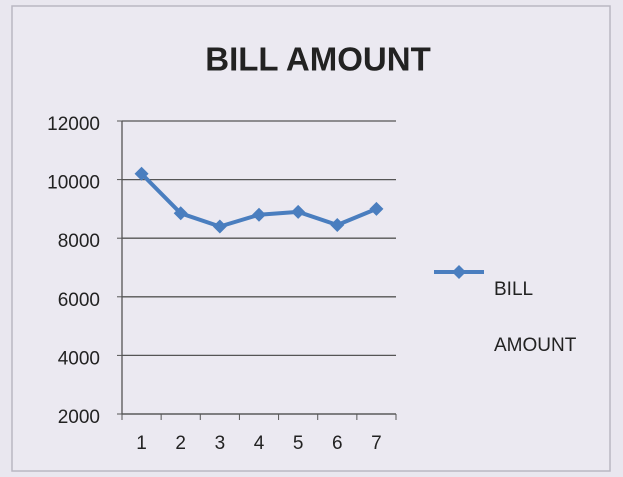 The image size is (623, 477). What do you see at coordinates (535, 317) in the screenshot?
I see `legend-label: BILL AMOUNT` at bounding box center [535, 317].